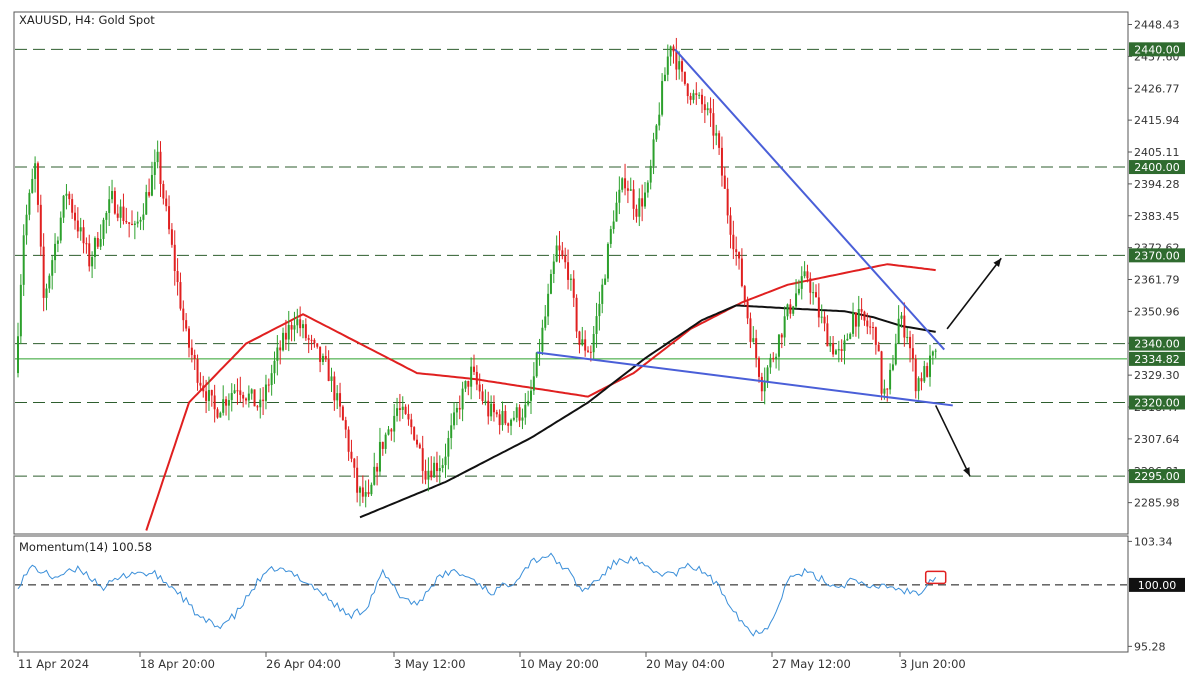  I want to click on momentum-reference-box, so click(1157, 584).